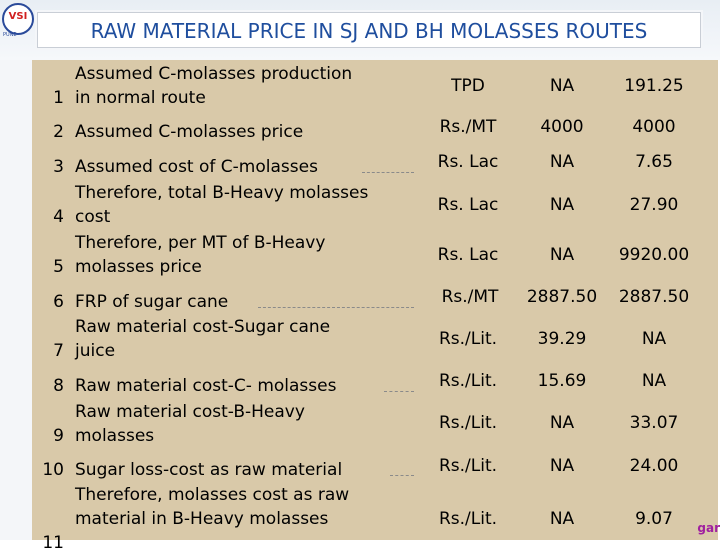  What do you see at coordinates (654, 297) in the screenshot?
I see `row-bh-value: 2887.50` at bounding box center [654, 297].